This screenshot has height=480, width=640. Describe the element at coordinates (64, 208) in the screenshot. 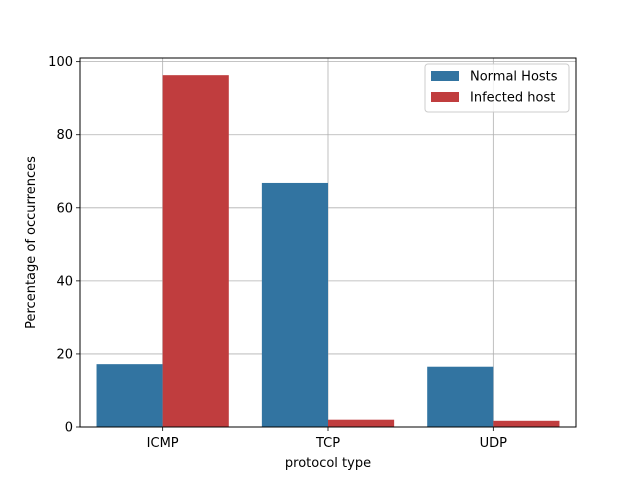

I see `y-tick-label: 60` at that location.